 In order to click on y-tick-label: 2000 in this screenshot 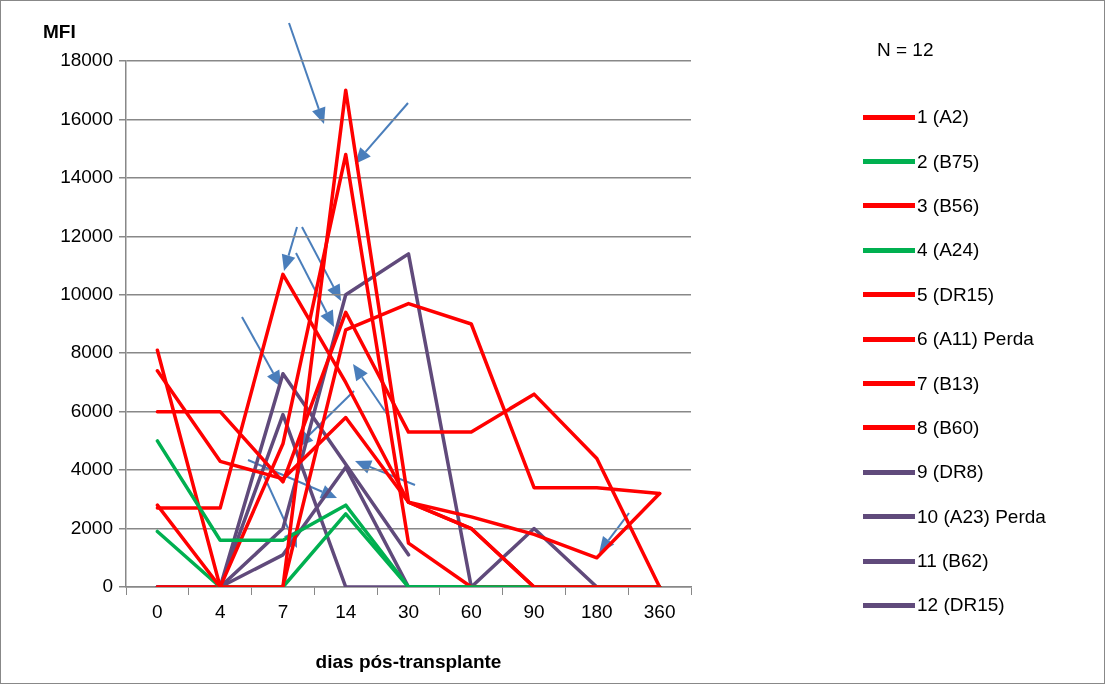, I will do `click(91, 527)`.